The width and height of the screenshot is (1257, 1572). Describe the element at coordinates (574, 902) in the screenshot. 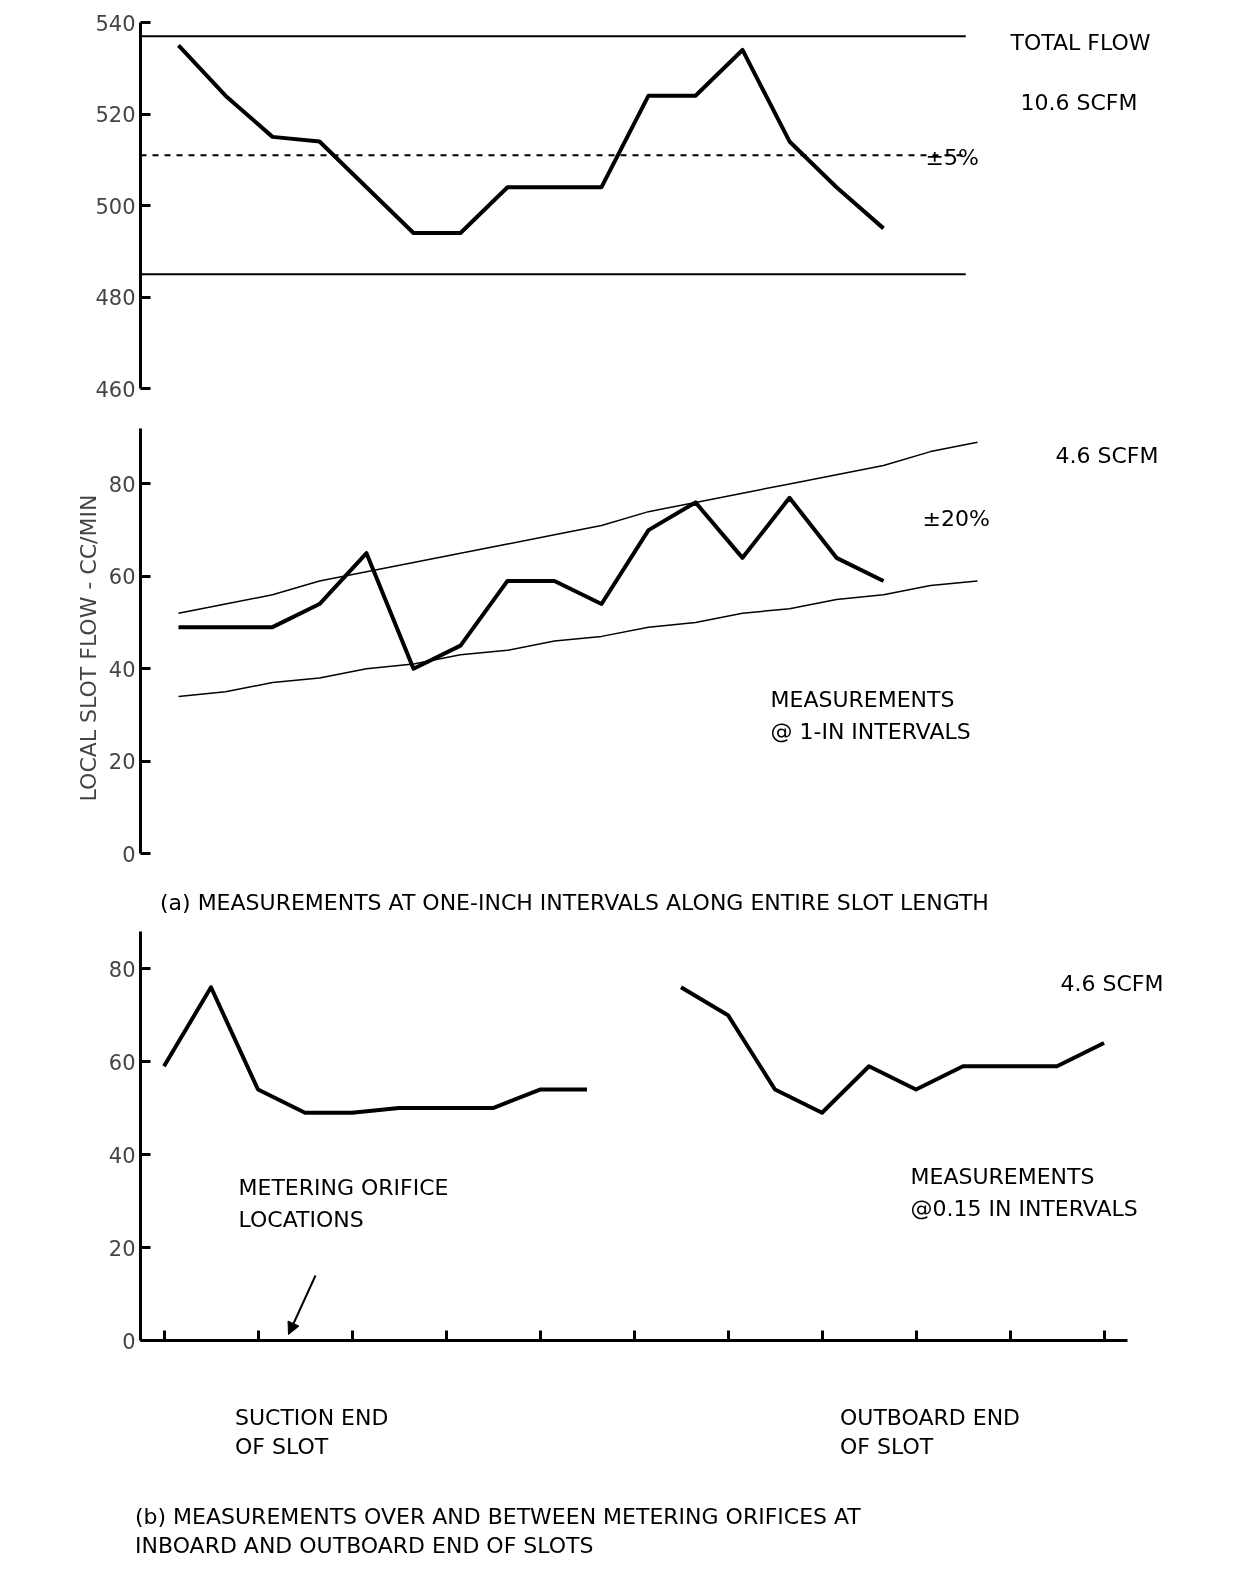

I see `text: (a) MEASUREMENTS AT ONE-INCH INTERVALS ALONG ENTIRE SLOT LENGTH` at that location.